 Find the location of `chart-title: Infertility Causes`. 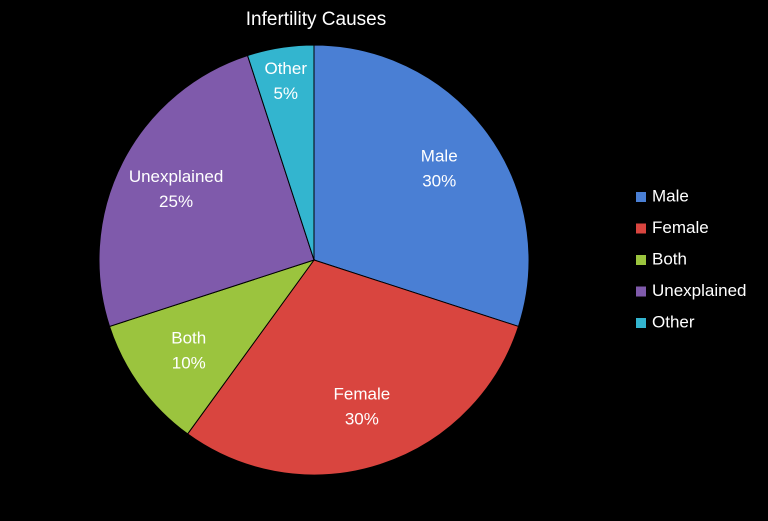

chart-title: Infertility Causes is located at coordinates (316, 19).